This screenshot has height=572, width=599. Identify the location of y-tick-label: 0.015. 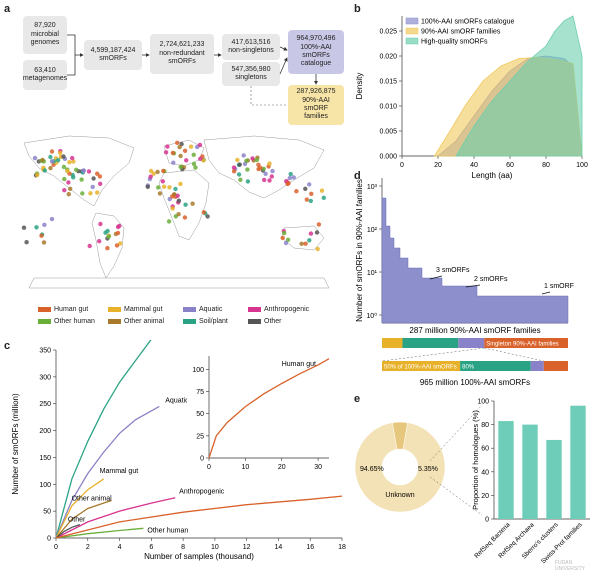
(388, 82).